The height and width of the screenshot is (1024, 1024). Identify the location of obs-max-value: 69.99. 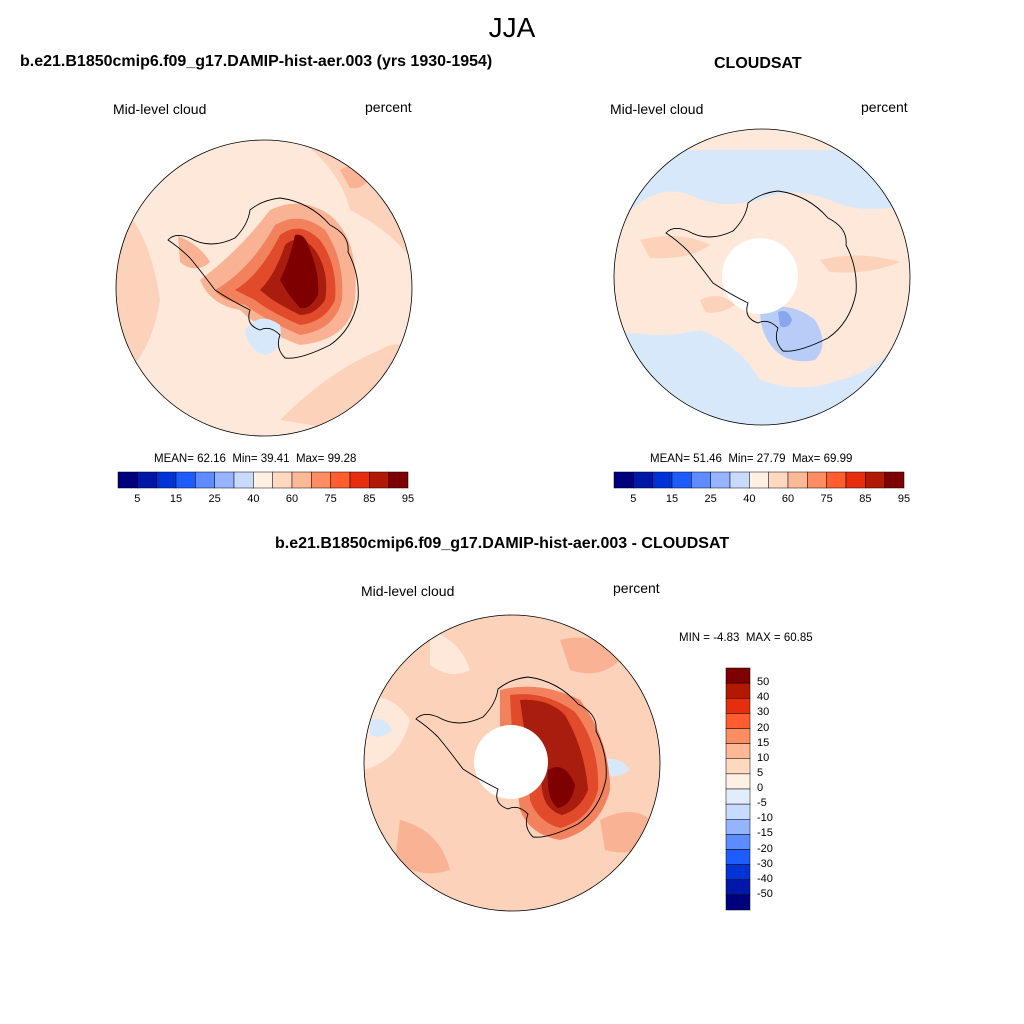
(838, 459).